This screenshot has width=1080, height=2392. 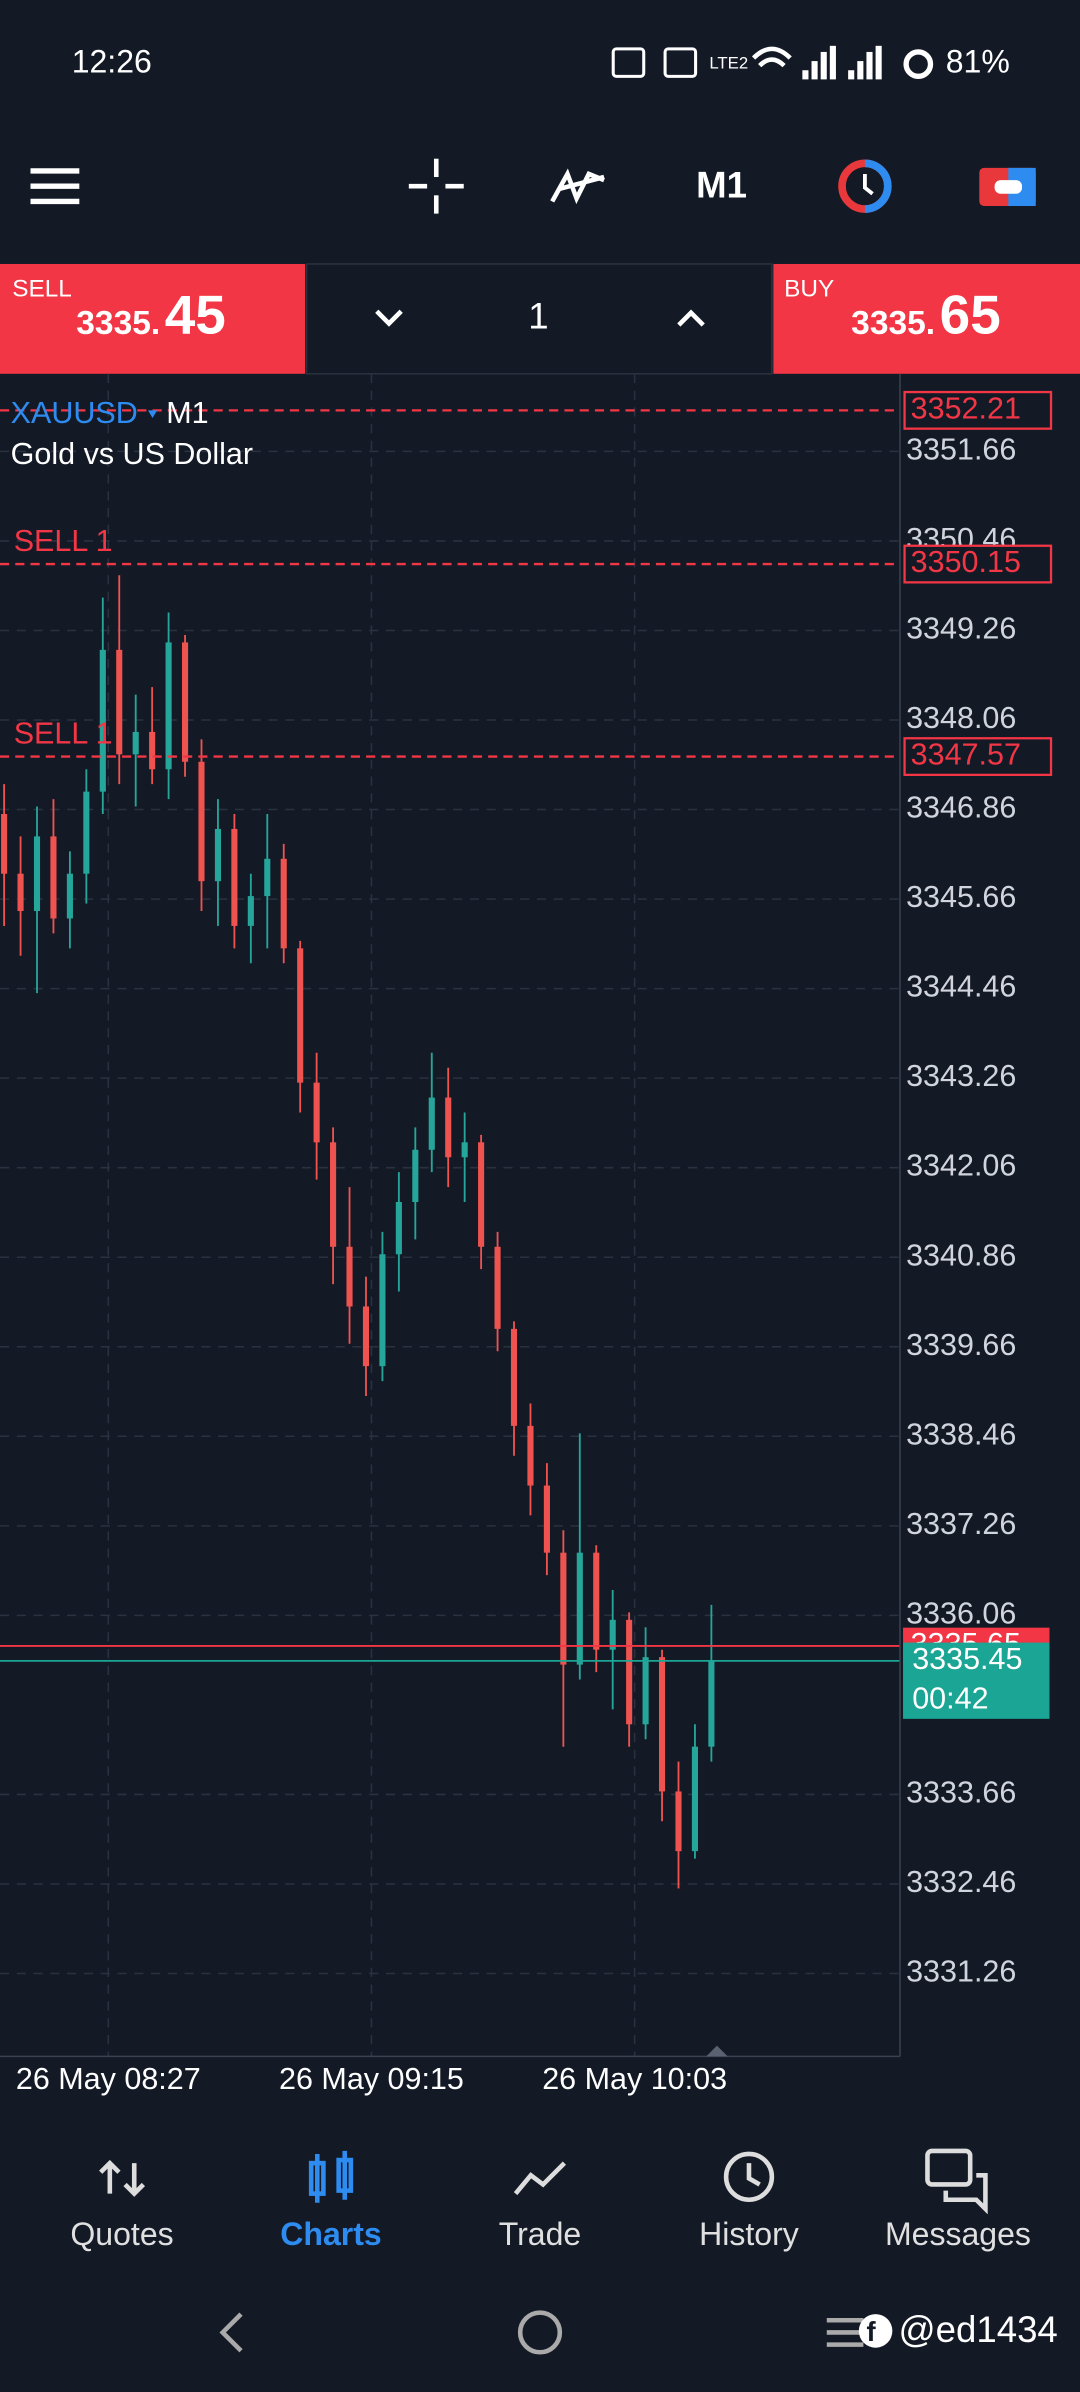 I want to click on back-button, so click(x=231, y=2332).